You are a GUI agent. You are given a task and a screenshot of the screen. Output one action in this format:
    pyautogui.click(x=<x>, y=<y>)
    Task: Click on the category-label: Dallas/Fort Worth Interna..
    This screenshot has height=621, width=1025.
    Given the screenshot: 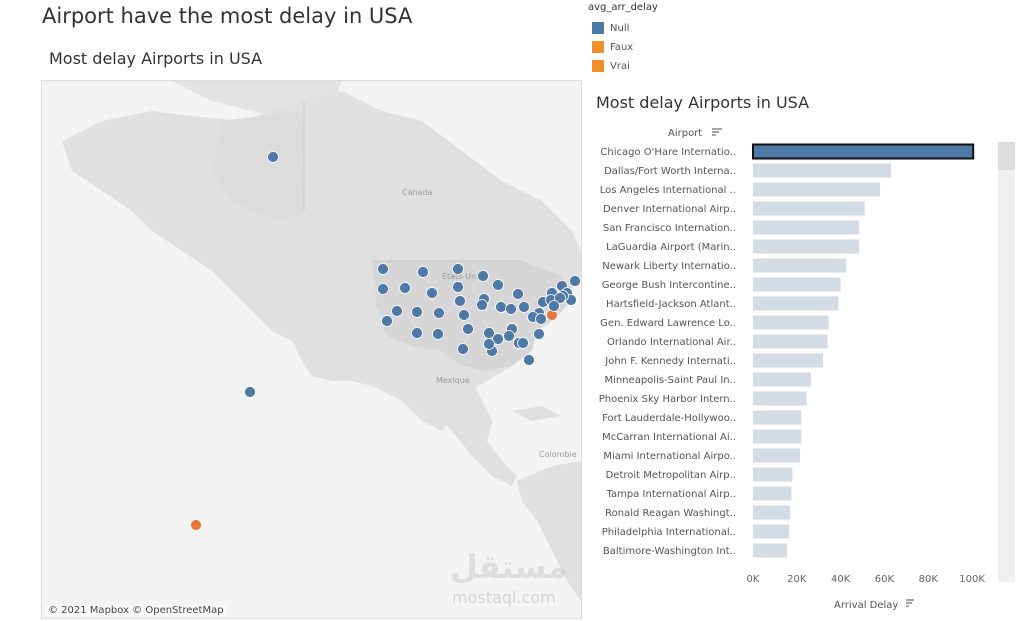 What is the action you would take?
    pyautogui.click(x=670, y=171)
    